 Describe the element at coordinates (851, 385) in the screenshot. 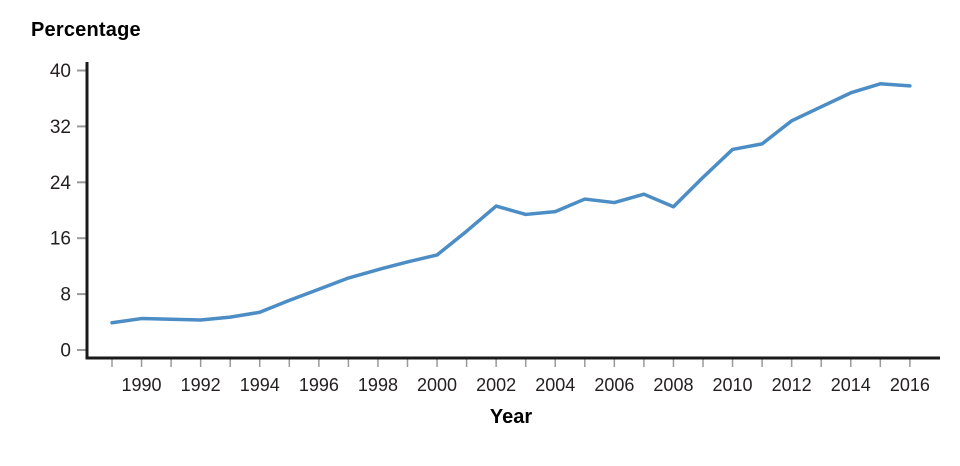

I see `x-tick-label: 2014` at that location.